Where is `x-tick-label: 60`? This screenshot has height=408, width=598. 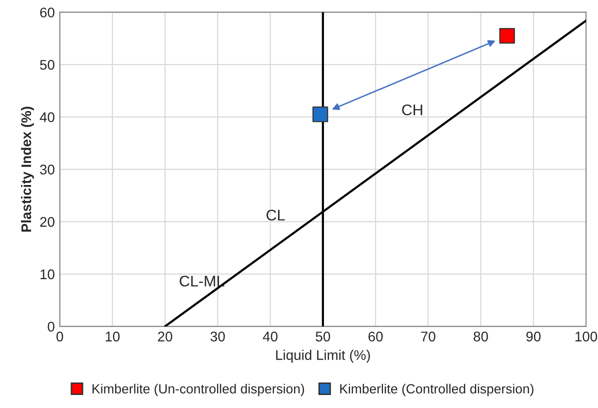 x-tick-label: 60 is located at coordinates (375, 337).